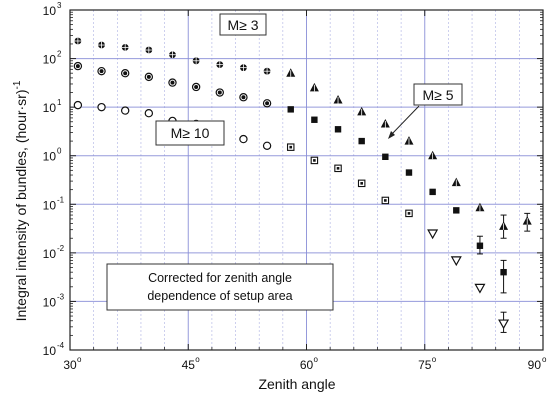 The width and height of the screenshot is (553, 402). Describe the element at coordinates (219, 296) in the screenshot. I see `annotation-note-line-2: dependence of setup area` at that location.